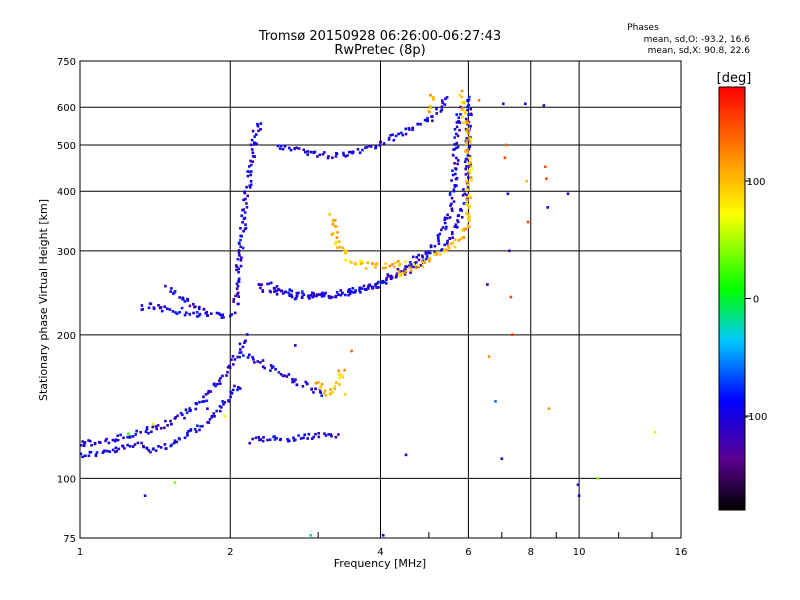 Image resolution: width=800 pixels, height=600 pixels. What do you see at coordinates (66, 301) in the screenshot?
I see `y-tick-labels: 75 100 200 300 400 500 600 750` at bounding box center [66, 301].